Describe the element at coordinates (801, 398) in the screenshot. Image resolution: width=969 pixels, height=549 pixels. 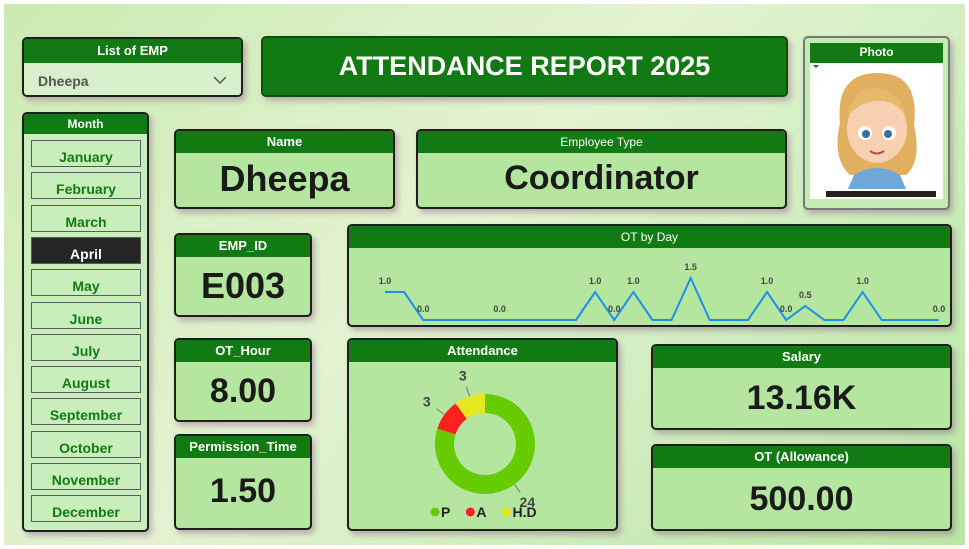
I see `card-value: 13.16K` at that location.